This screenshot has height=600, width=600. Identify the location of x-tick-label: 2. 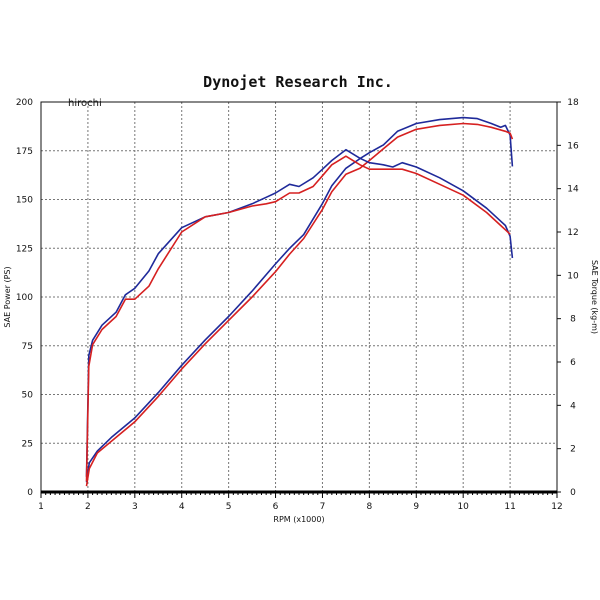
(88, 507).